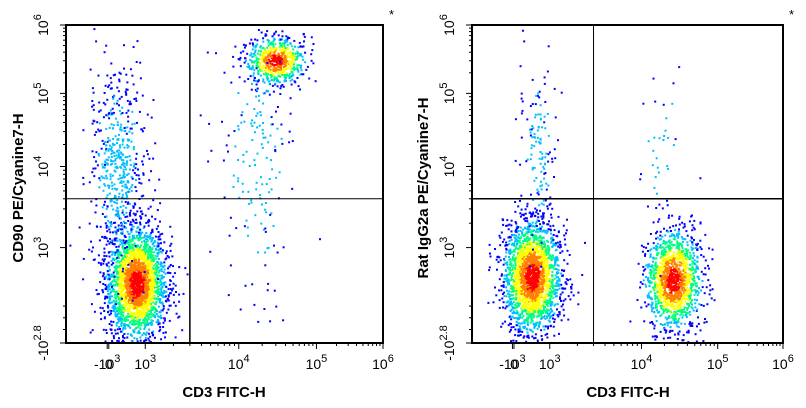 This screenshot has height=408, width=806. I want to click on x-axis-title-cd90: CD3 FITC-H, so click(223, 392).